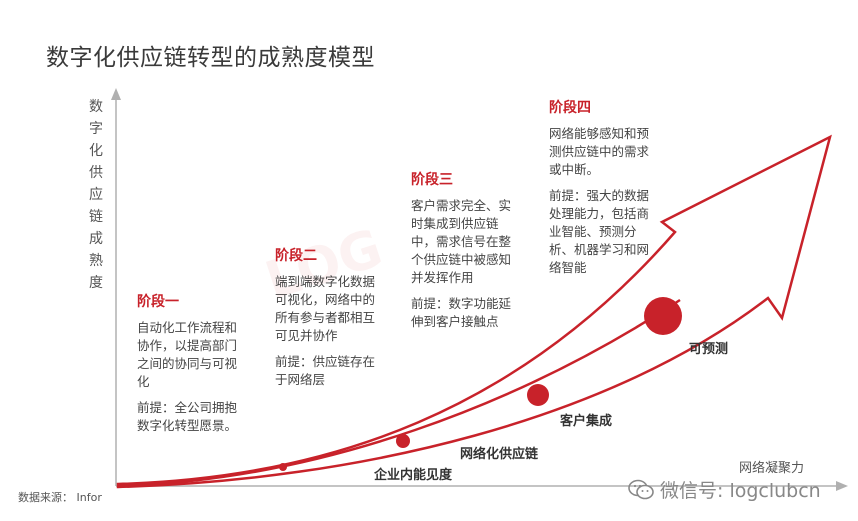 This screenshot has width=858, height=521. I want to click on stage-premise: 前提：数字功能延伸到客户接触点, so click(461, 312).